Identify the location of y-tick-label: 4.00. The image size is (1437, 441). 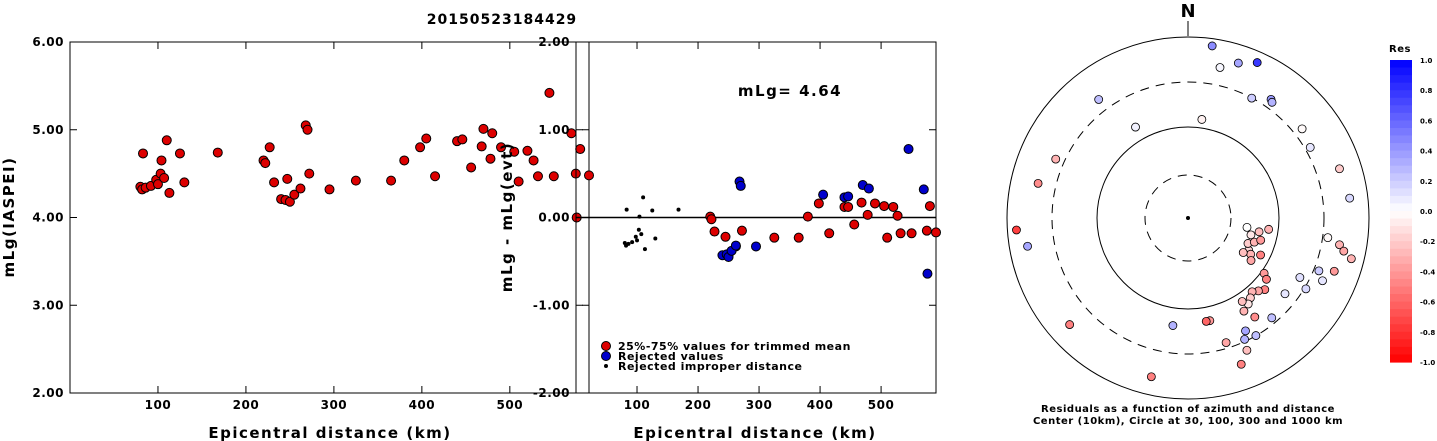
(48, 218).